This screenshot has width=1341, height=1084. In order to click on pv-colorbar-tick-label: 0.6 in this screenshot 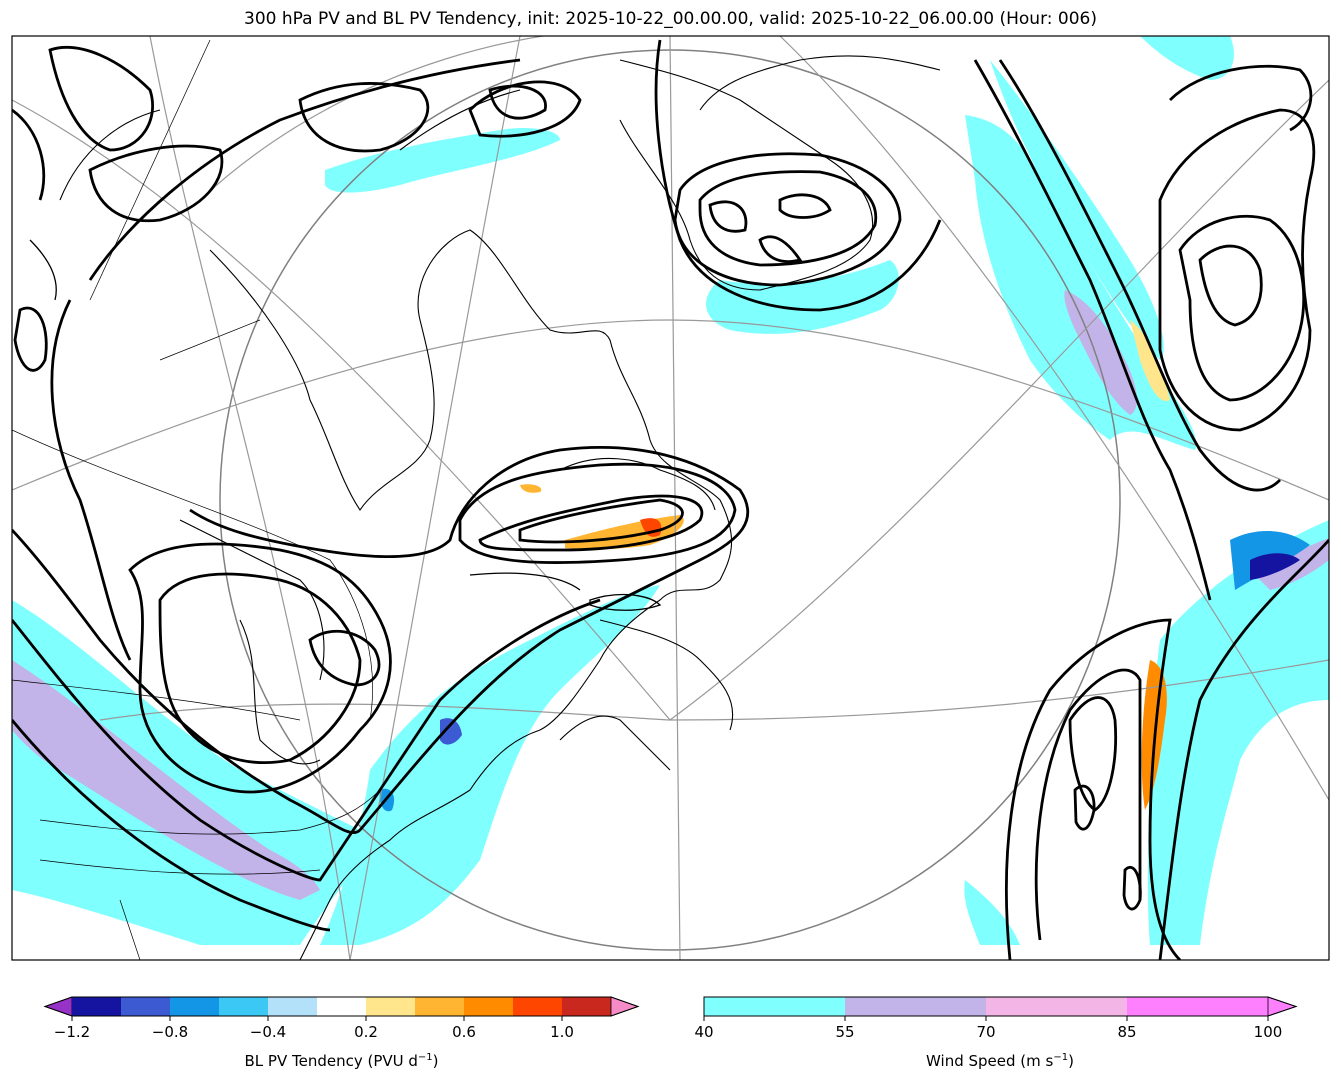, I will do `click(464, 1032)`.